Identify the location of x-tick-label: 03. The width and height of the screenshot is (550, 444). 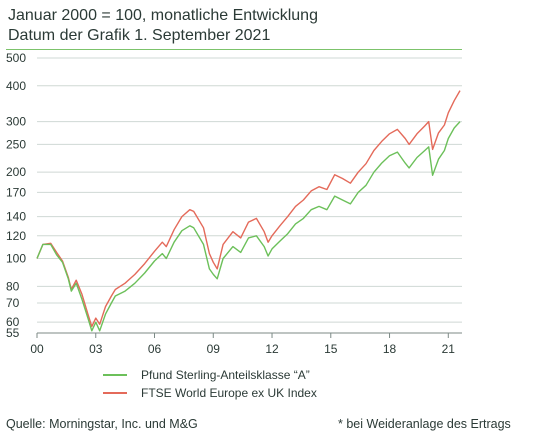
(96, 349).